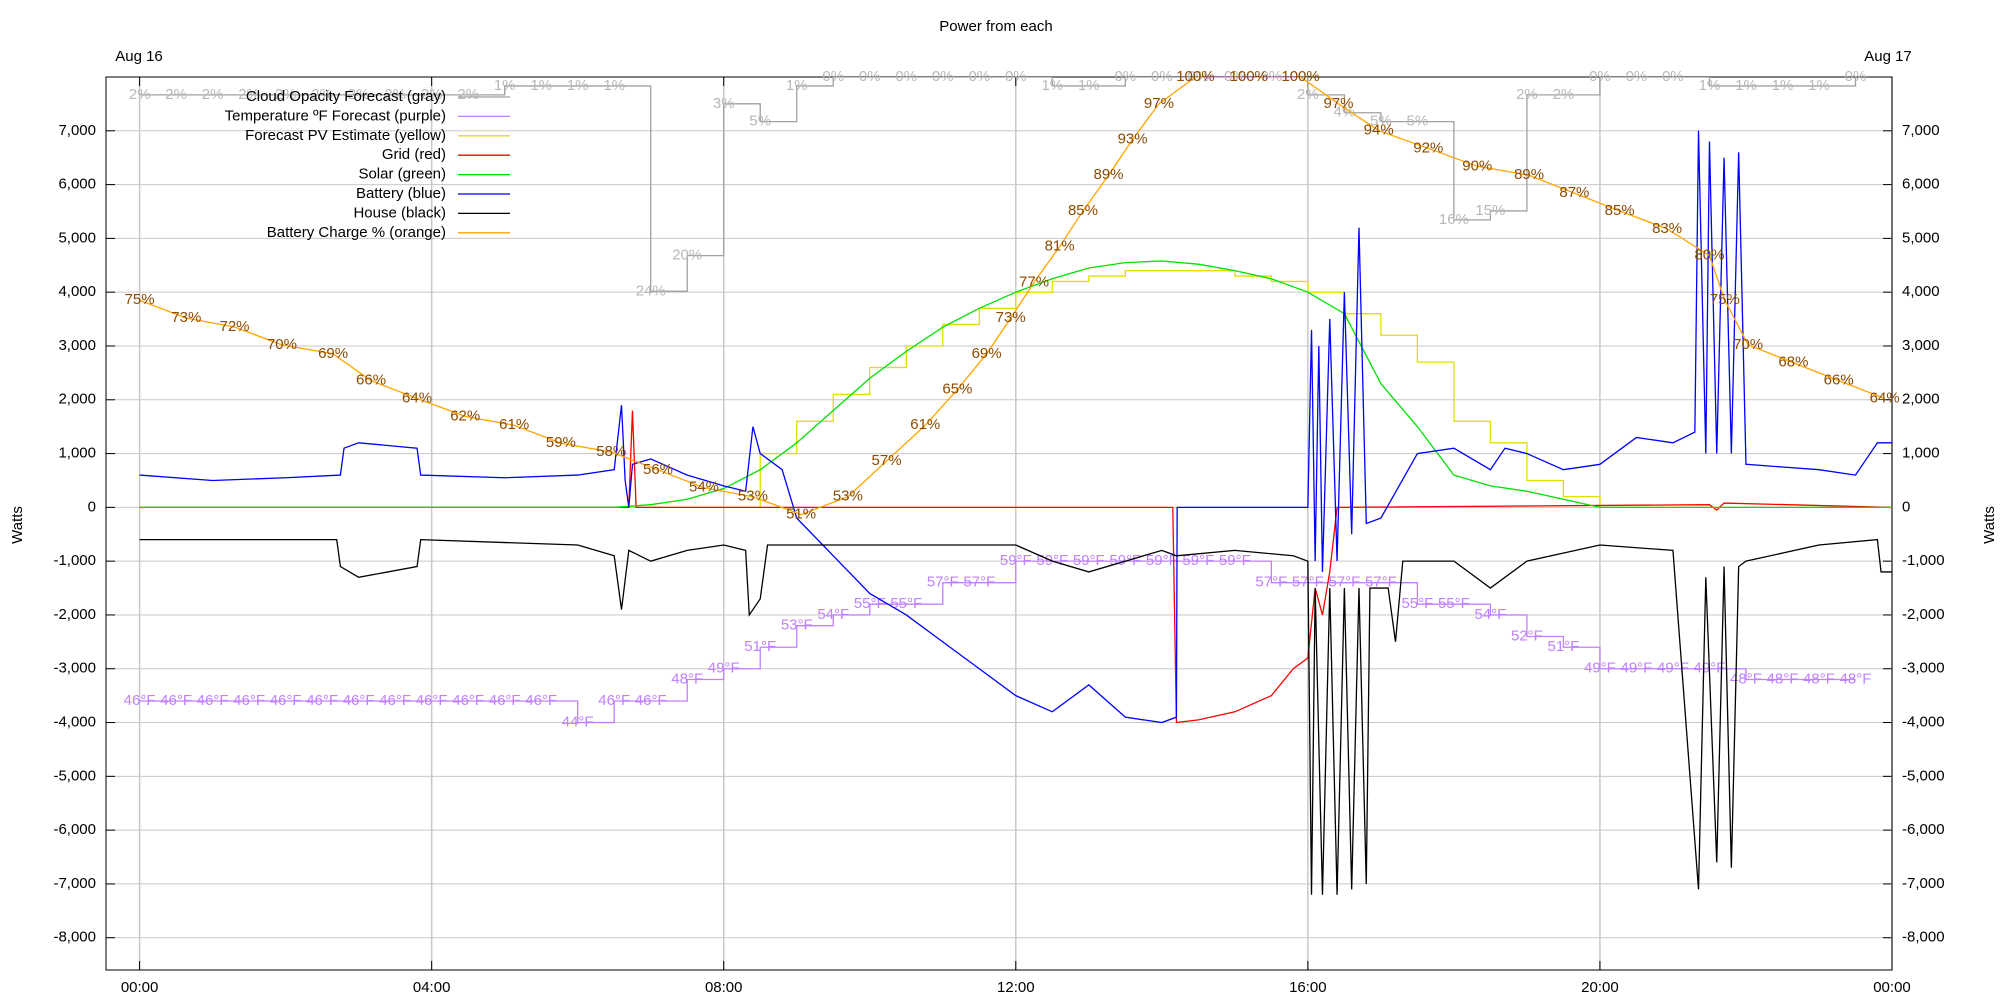 The height and width of the screenshot is (1000, 2000). I want to click on value-label: 49°F, so click(1673, 668).